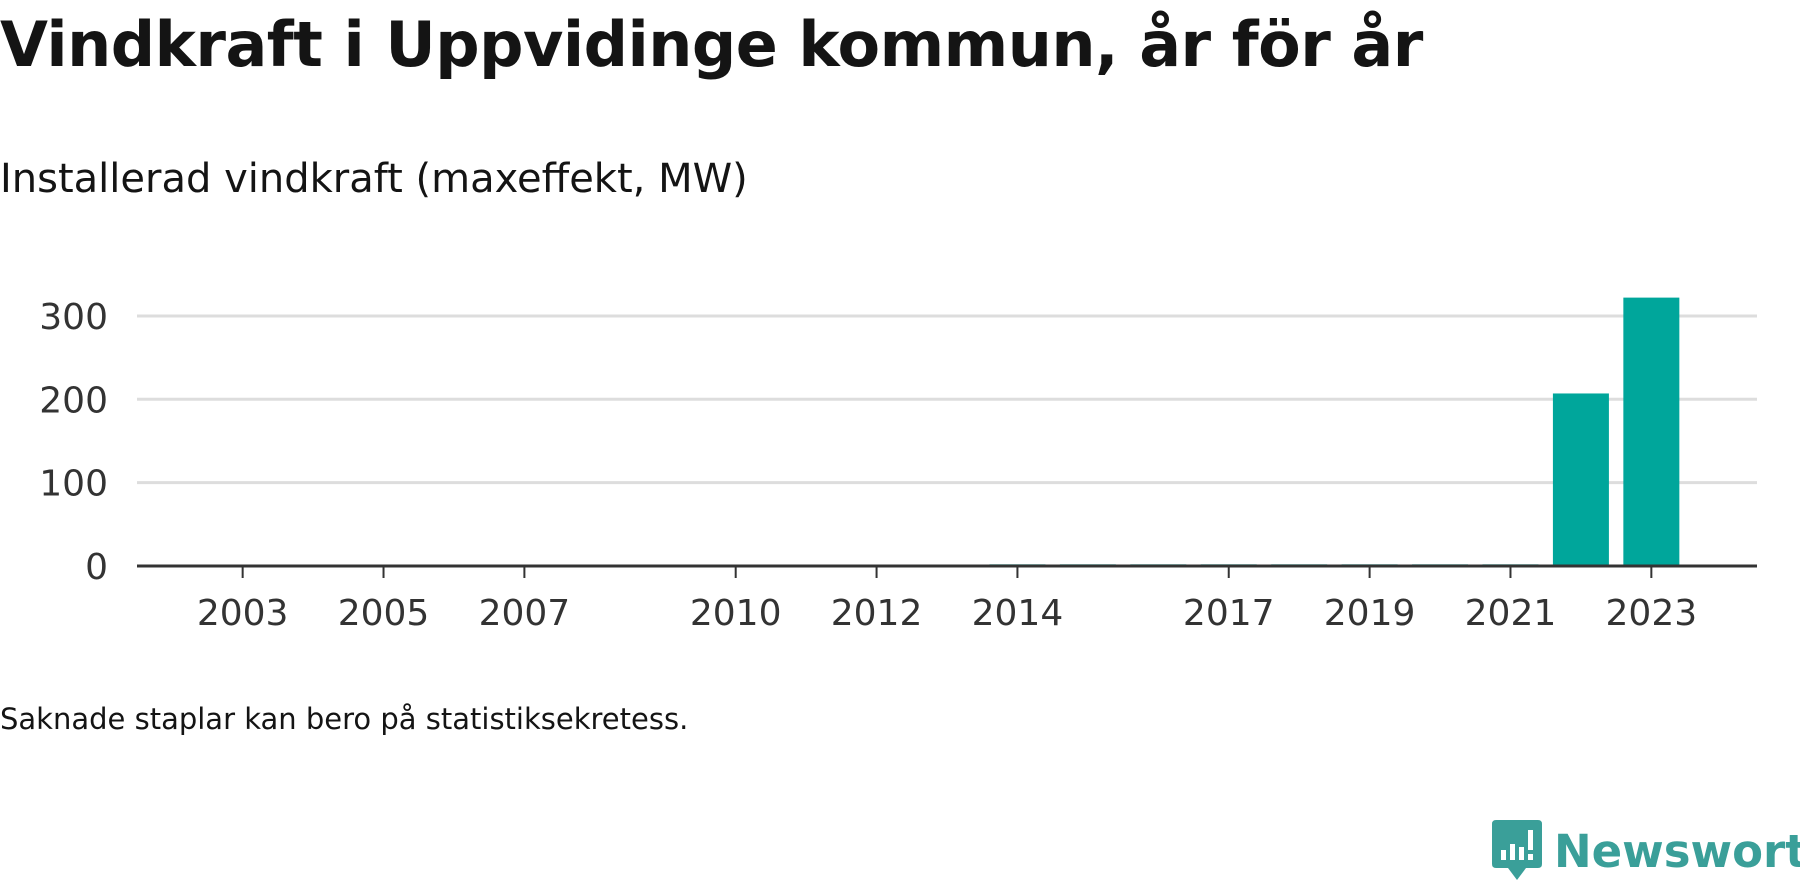 Image resolution: width=1800 pixels, height=882 pixels. Describe the element at coordinates (96, 567) in the screenshot. I see `y-tick-label: 0` at that location.